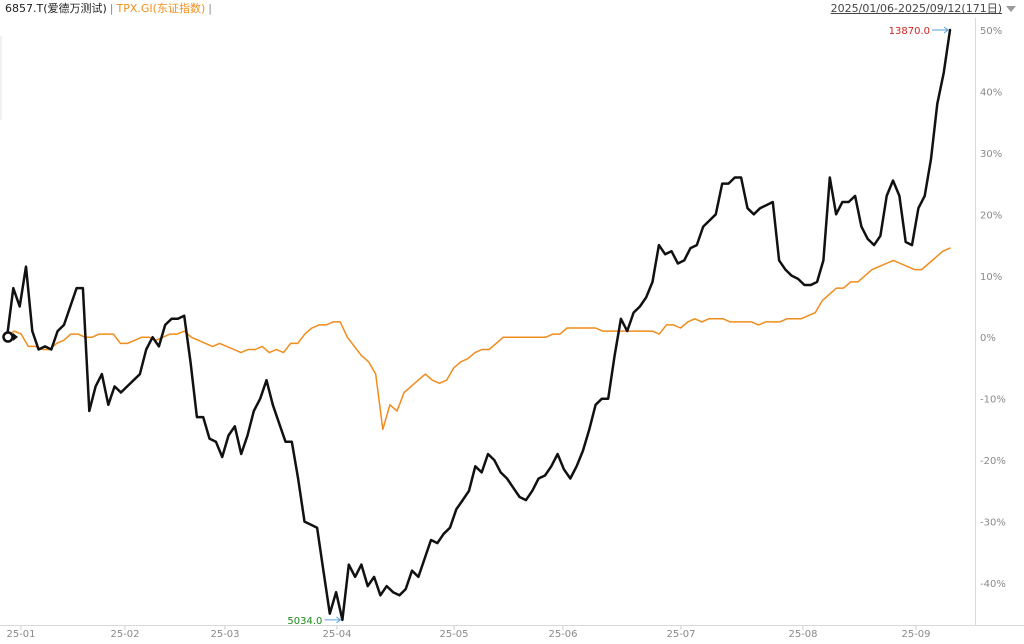 The width and height of the screenshot is (1024, 644). I want to click on y-tick-label: -20%, so click(993, 461).